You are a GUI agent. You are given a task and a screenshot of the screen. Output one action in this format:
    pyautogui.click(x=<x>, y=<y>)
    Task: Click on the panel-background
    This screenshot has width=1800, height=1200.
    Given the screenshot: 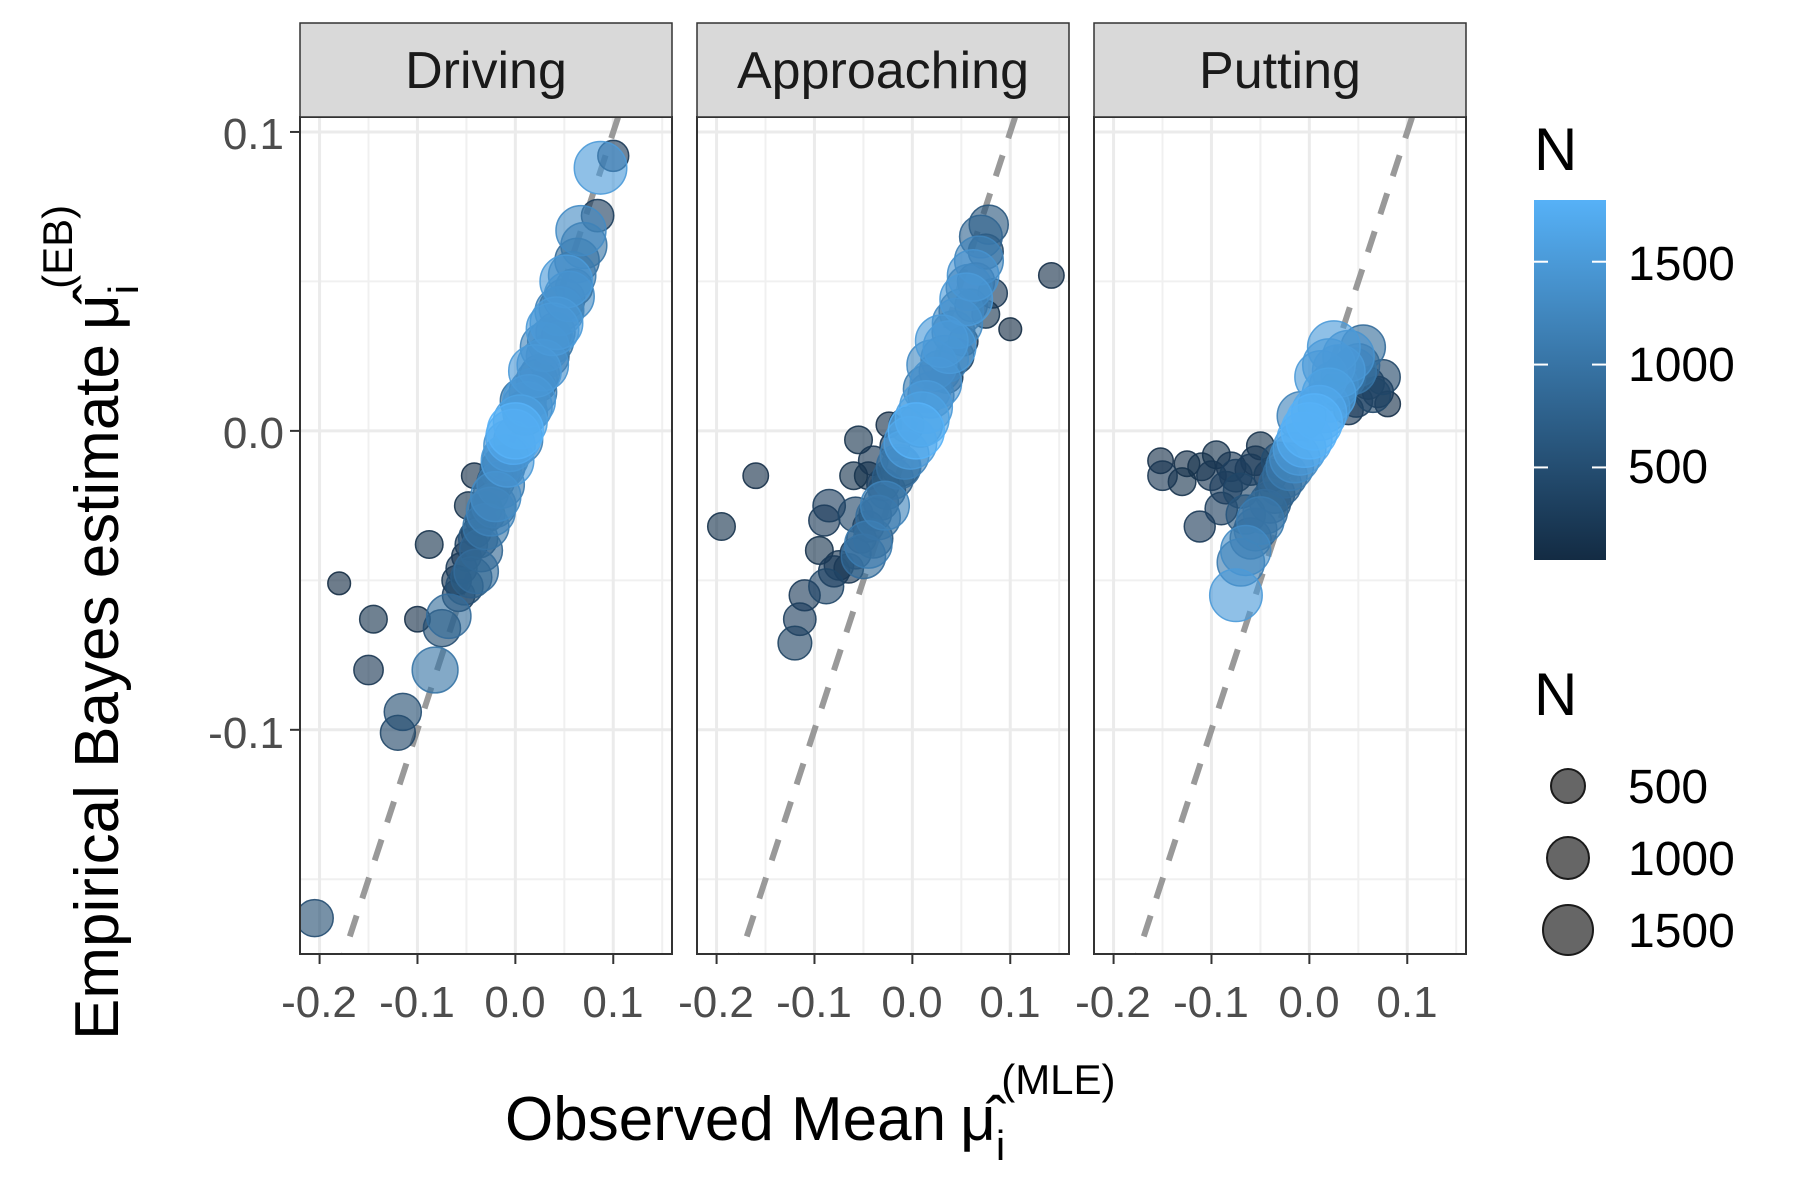 What is the action you would take?
    pyautogui.click(x=1280, y=535)
    